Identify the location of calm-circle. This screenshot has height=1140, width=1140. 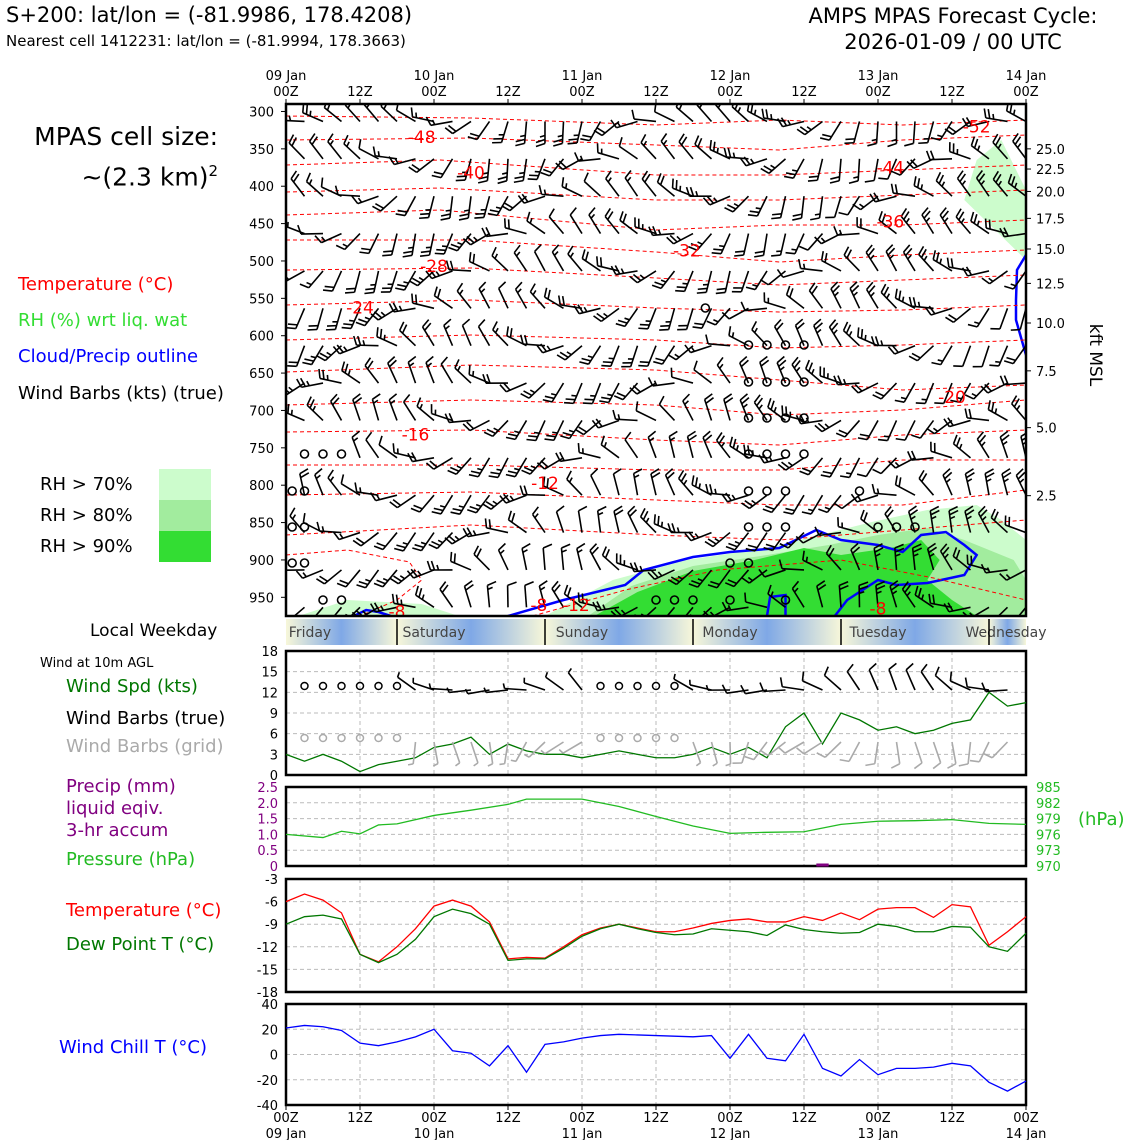
(674, 600).